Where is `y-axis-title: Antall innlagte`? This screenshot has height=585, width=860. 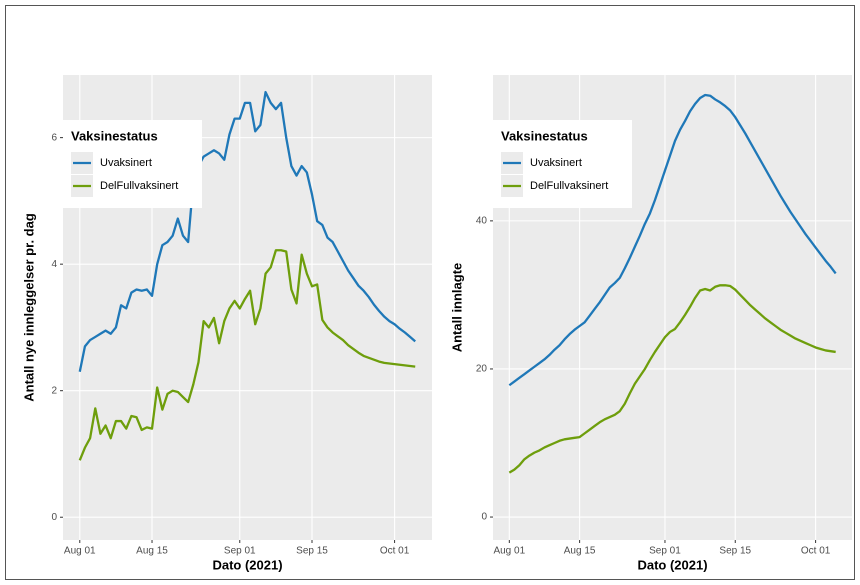 y-axis-title: Antall innlagte is located at coordinates (456, 308).